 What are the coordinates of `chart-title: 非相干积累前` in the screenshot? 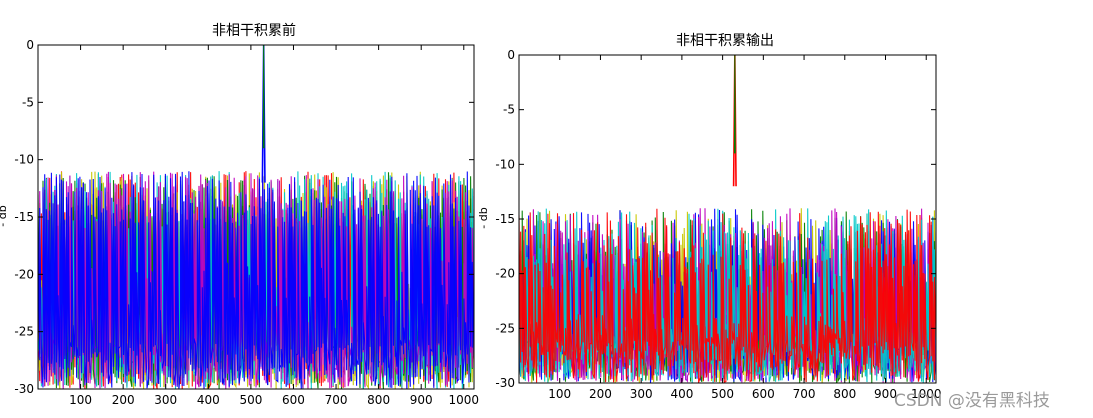 It's located at (254, 30).